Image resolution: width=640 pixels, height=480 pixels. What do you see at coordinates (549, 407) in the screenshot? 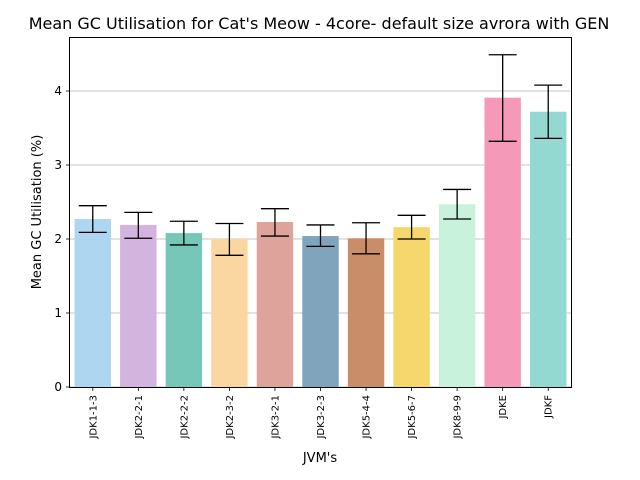
I see `x-tick-label: JDKF` at bounding box center [549, 407].